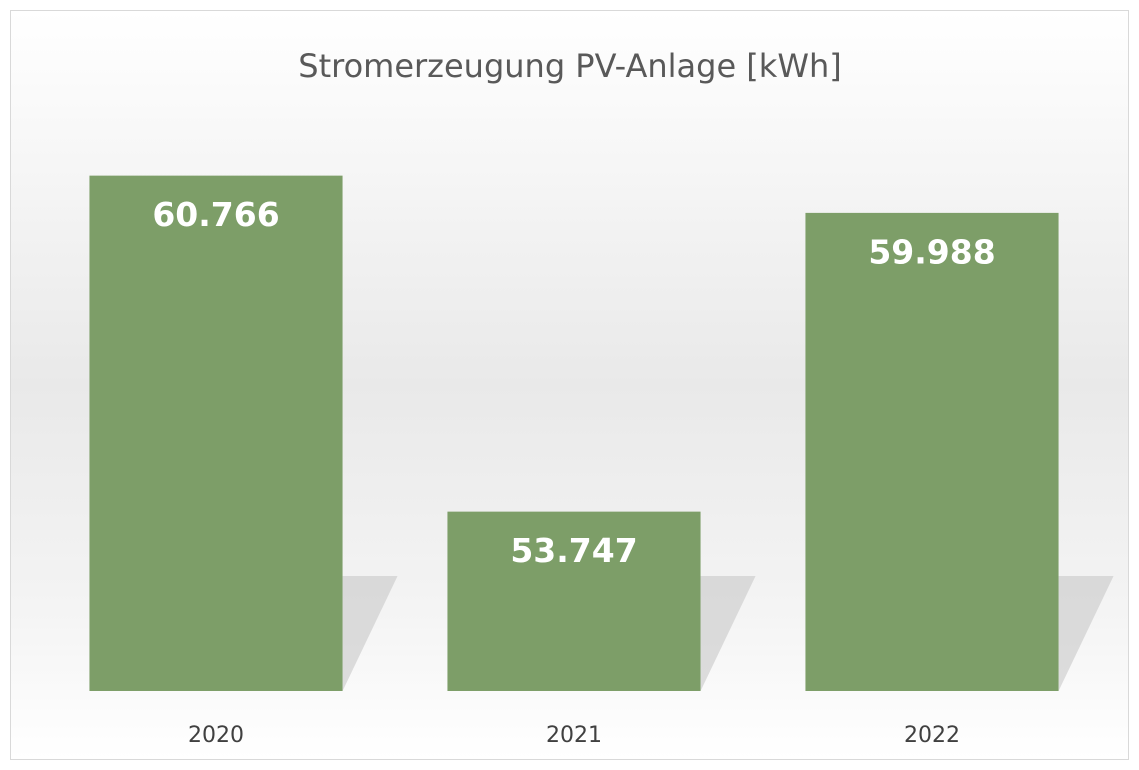 This screenshot has width=1139, height=770. Describe the element at coordinates (215, 214) in the screenshot. I see `data-label: 60.766` at that location.